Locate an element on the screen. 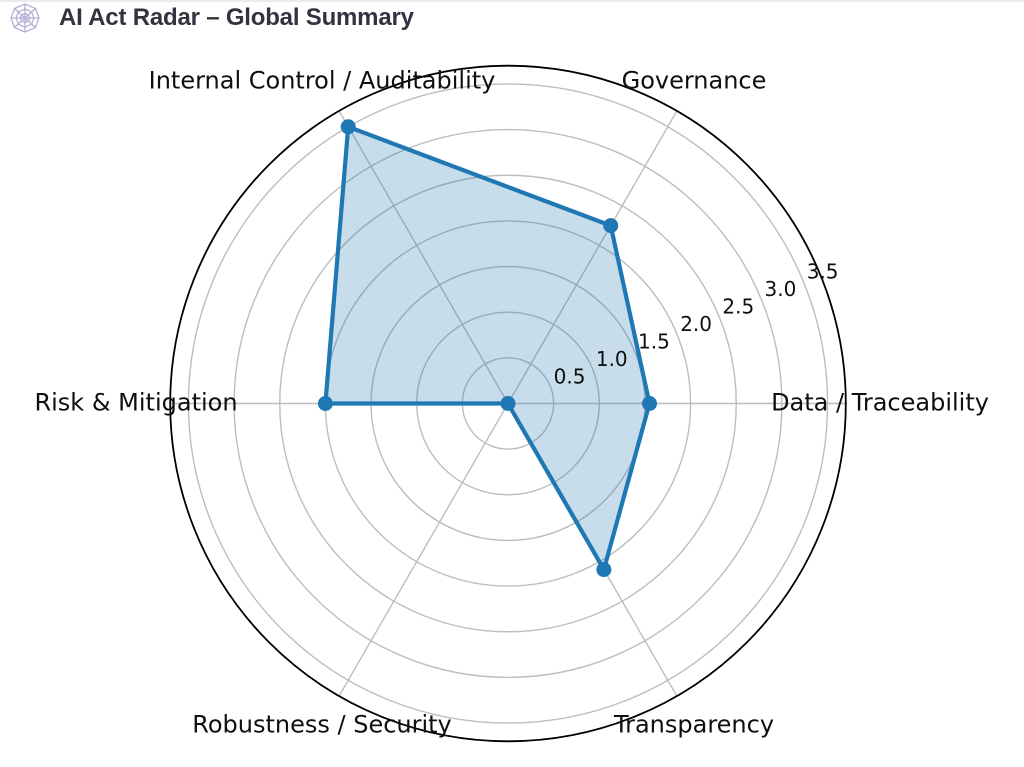 This screenshot has height=767, width=1024. radar-axis-label: Robustness / Security is located at coordinates (322, 725).